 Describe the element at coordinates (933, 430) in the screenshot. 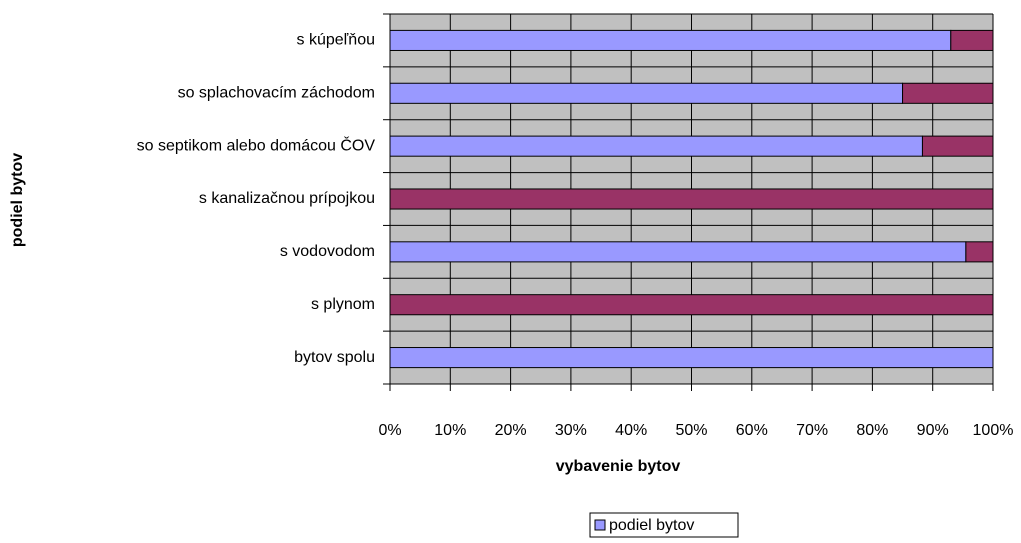

I see `x-tick-label: 90%` at that location.